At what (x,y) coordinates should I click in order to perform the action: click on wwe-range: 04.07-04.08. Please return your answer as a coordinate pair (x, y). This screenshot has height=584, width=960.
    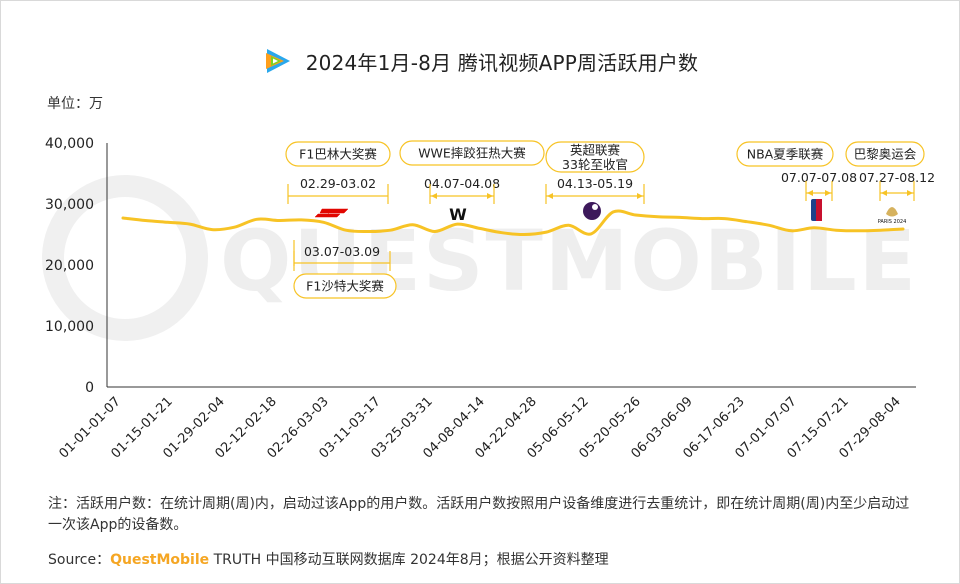
    Looking at the image, I should click on (462, 183).